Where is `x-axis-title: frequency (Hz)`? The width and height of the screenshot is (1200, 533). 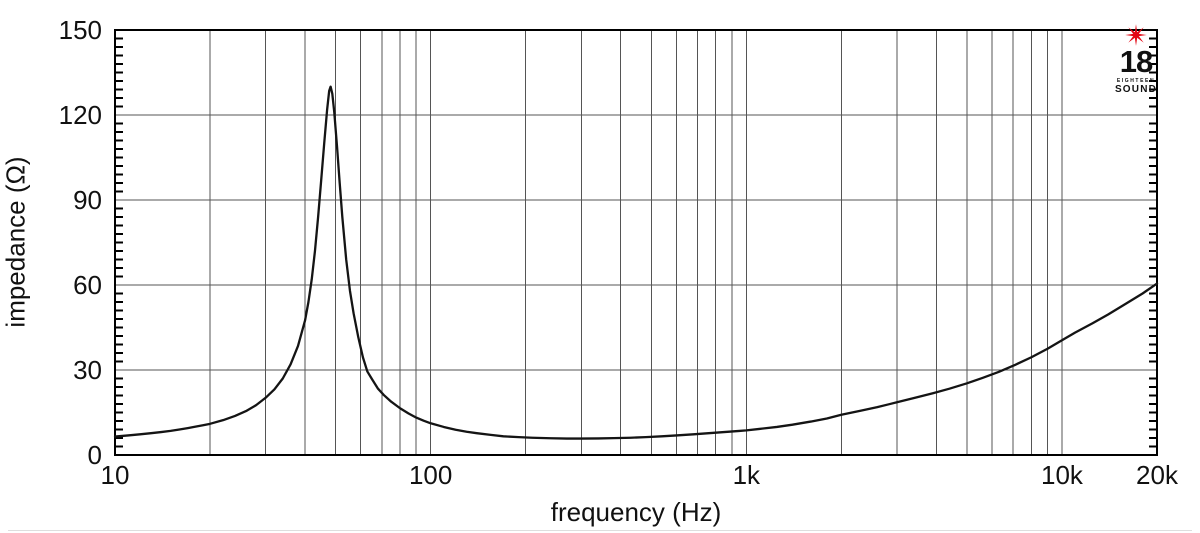 x-axis-title: frequency (Hz) is located at coordinates (636, 512).